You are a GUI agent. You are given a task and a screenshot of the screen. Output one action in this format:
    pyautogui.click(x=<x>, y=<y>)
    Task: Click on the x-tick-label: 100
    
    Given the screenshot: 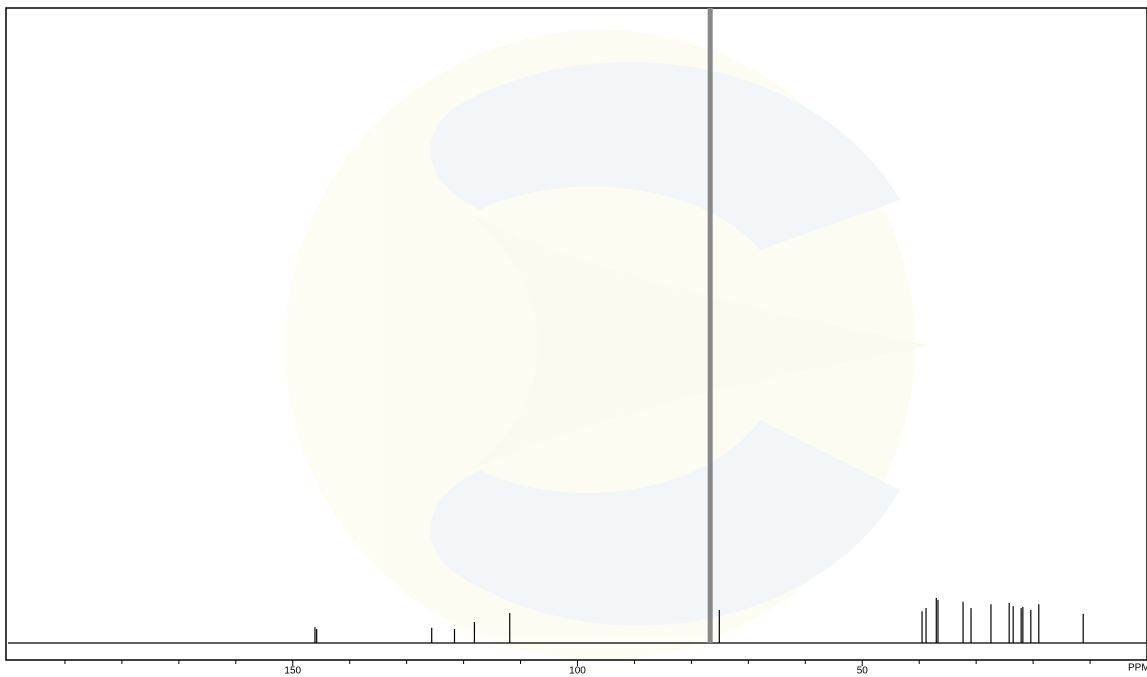 What is the action you would take?
    pyautogui.click(x=577, y=671)
    